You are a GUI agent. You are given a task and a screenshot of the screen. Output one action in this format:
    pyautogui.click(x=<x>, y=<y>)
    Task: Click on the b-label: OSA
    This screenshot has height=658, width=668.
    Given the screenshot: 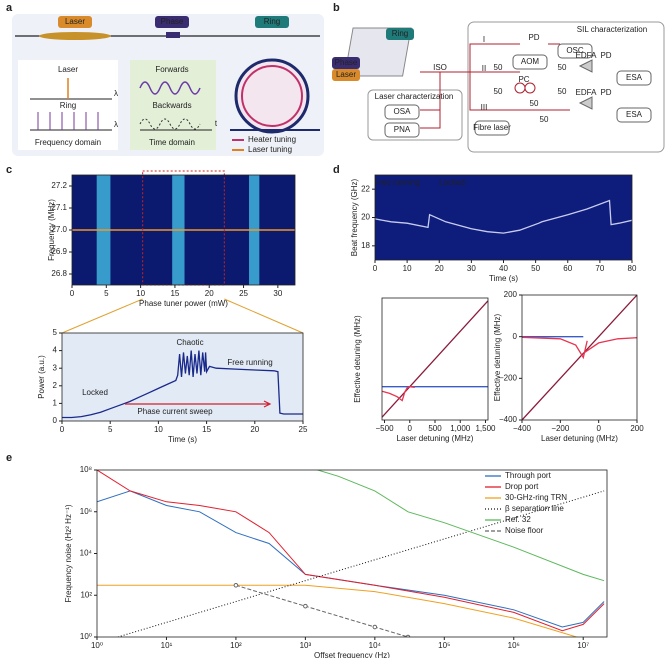 What is the action you would take?
    pyautogui.click(x=403, y=111)
    